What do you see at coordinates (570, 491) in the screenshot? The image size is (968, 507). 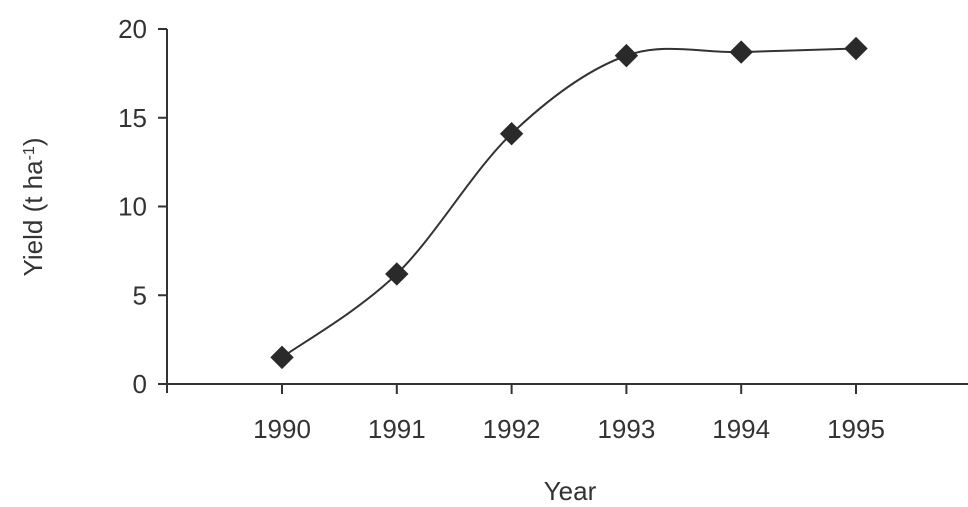 I see `x-axis-title: Year` at bounding box center [570, 491].